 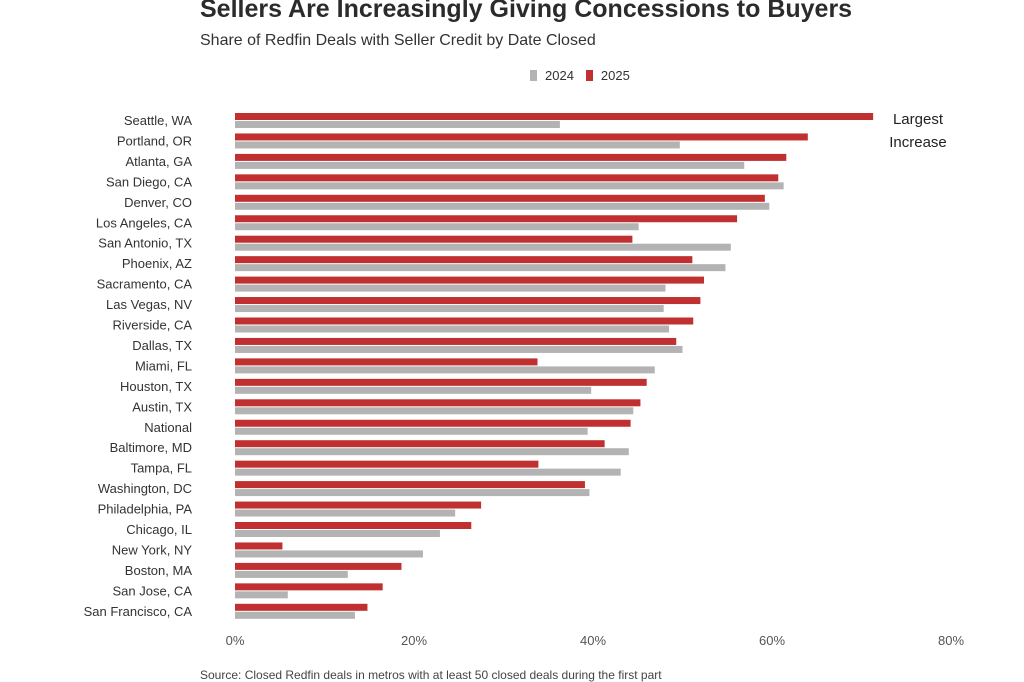 What do you see at coordinates (459, 349) in the screenshot?
I see `bar-2024-dallas-tx` at bounding box center [459, 349].